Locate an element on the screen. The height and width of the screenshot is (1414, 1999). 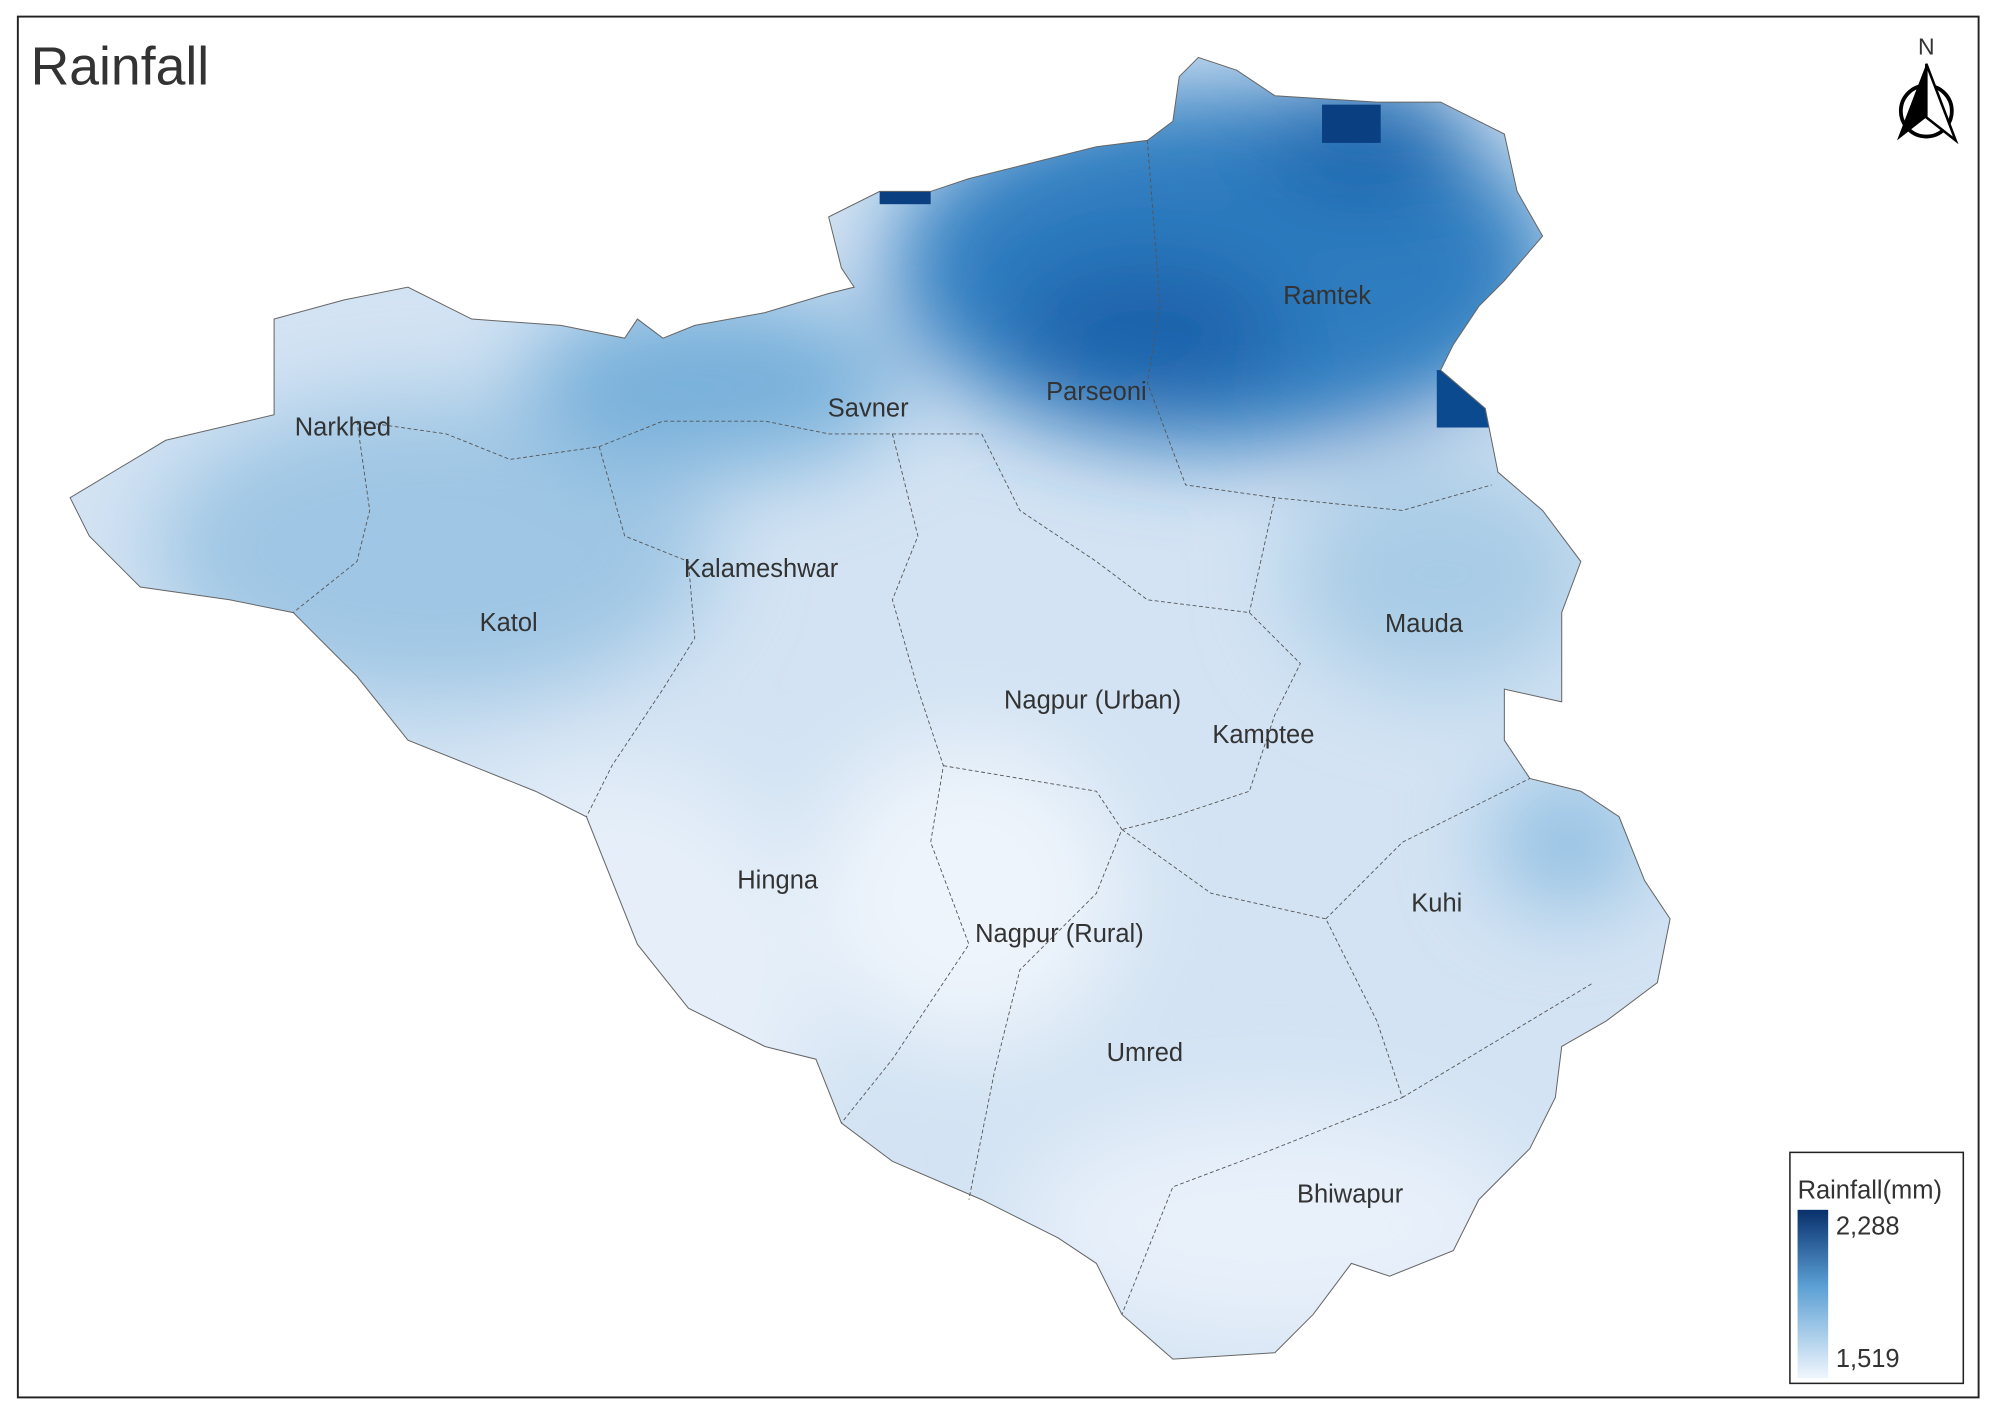
region-label: Savner is located at coordinates (868, 408).